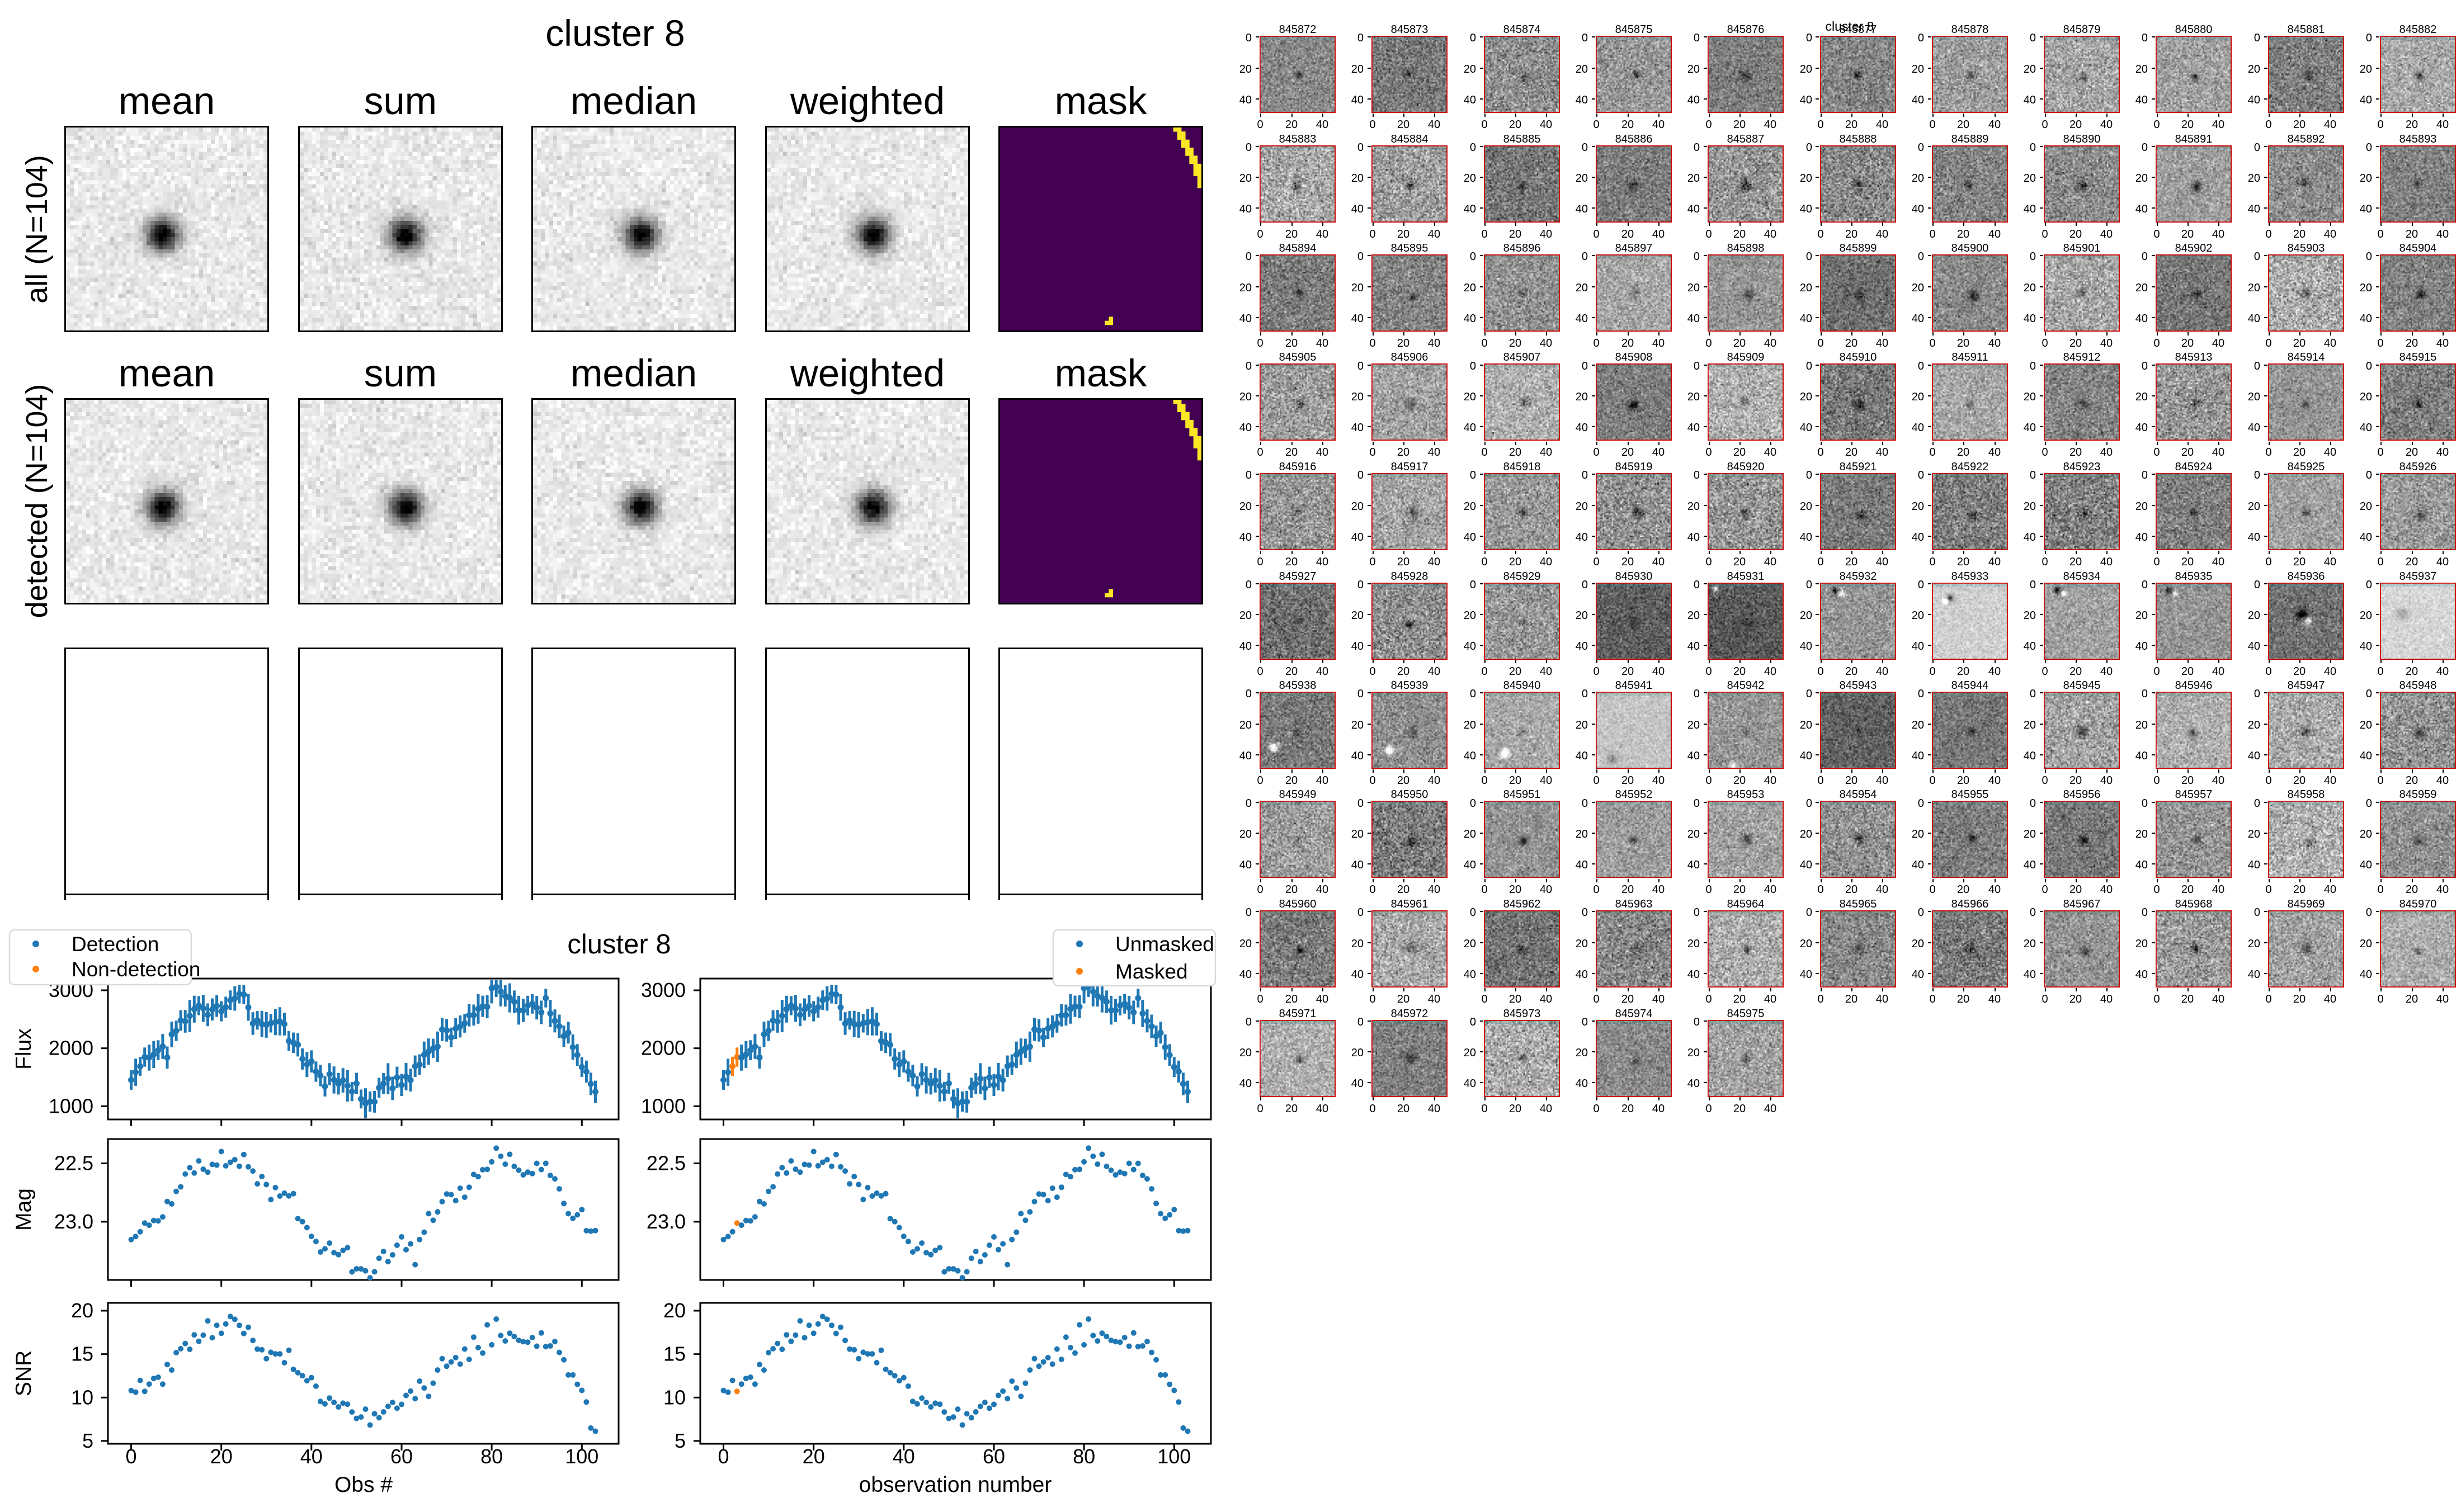  Describe the element at coordinates (24, 1373) in the screenshot. I see `svg-text: SNR` at that location.